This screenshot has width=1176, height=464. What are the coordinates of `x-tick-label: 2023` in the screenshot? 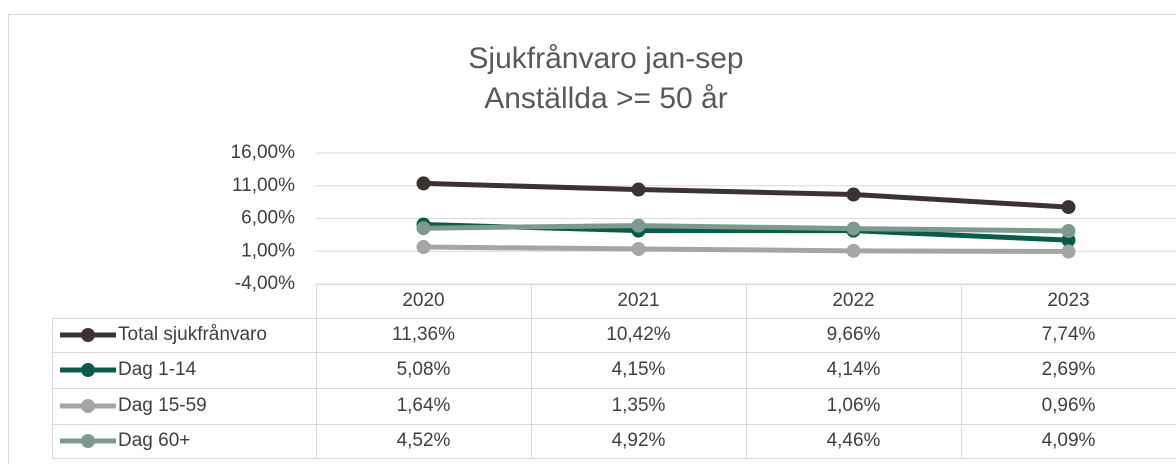 It's located at (1068, 300).